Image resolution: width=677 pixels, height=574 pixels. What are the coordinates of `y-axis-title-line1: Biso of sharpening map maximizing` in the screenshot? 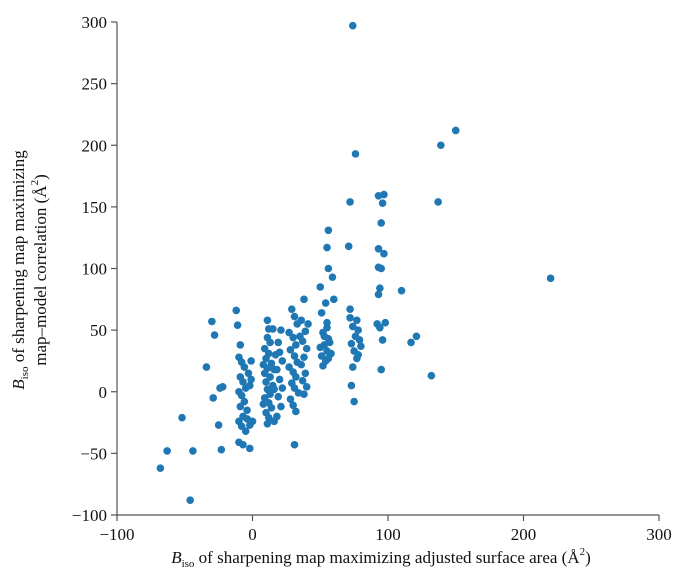 It's located at (20, 270).